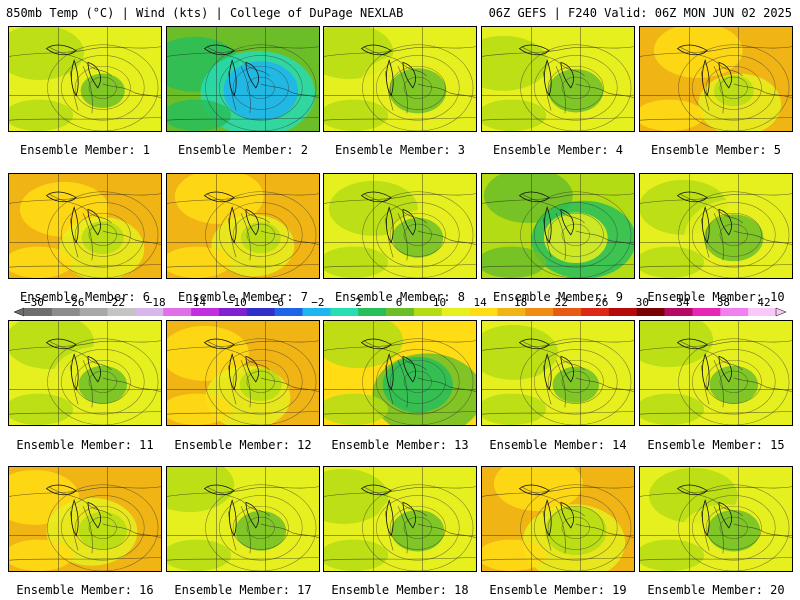  I want to click on ensemble-member-caption: Ensemble Member: 10, so click(716, 297).